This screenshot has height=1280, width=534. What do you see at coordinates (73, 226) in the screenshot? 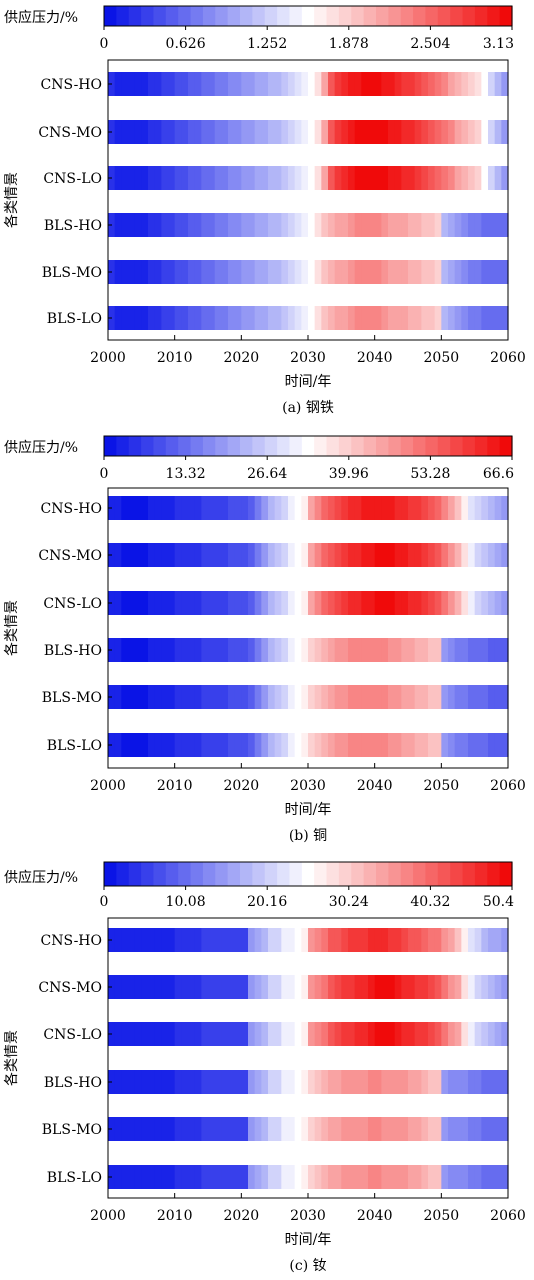
I see `row-label: BLS-HO` at bounding box center [73, 226].